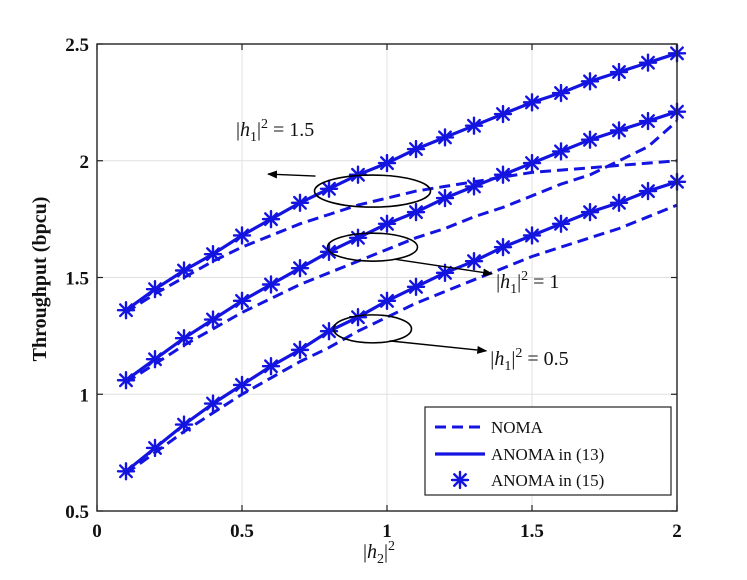  Describe the element at coordinates (529, 360) in the screenshot. I see `annotation-label: |h1|2 = 0.5` at that location.